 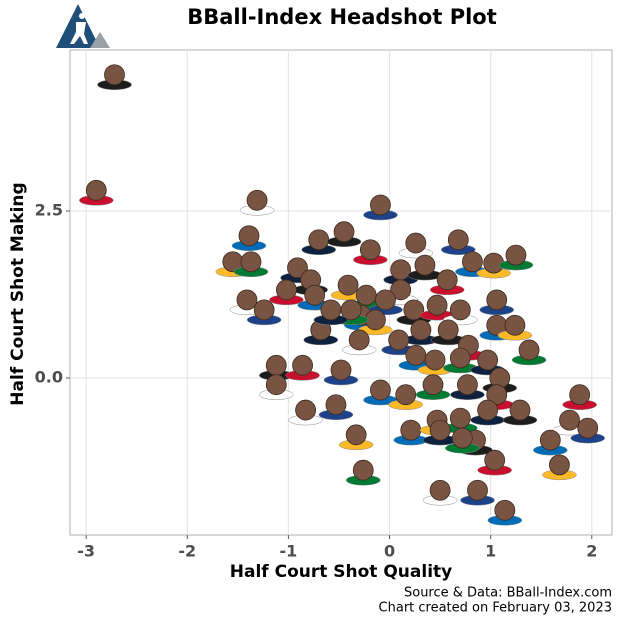 I want to click on x-tick-label: -1, so click(x=289, y=551).